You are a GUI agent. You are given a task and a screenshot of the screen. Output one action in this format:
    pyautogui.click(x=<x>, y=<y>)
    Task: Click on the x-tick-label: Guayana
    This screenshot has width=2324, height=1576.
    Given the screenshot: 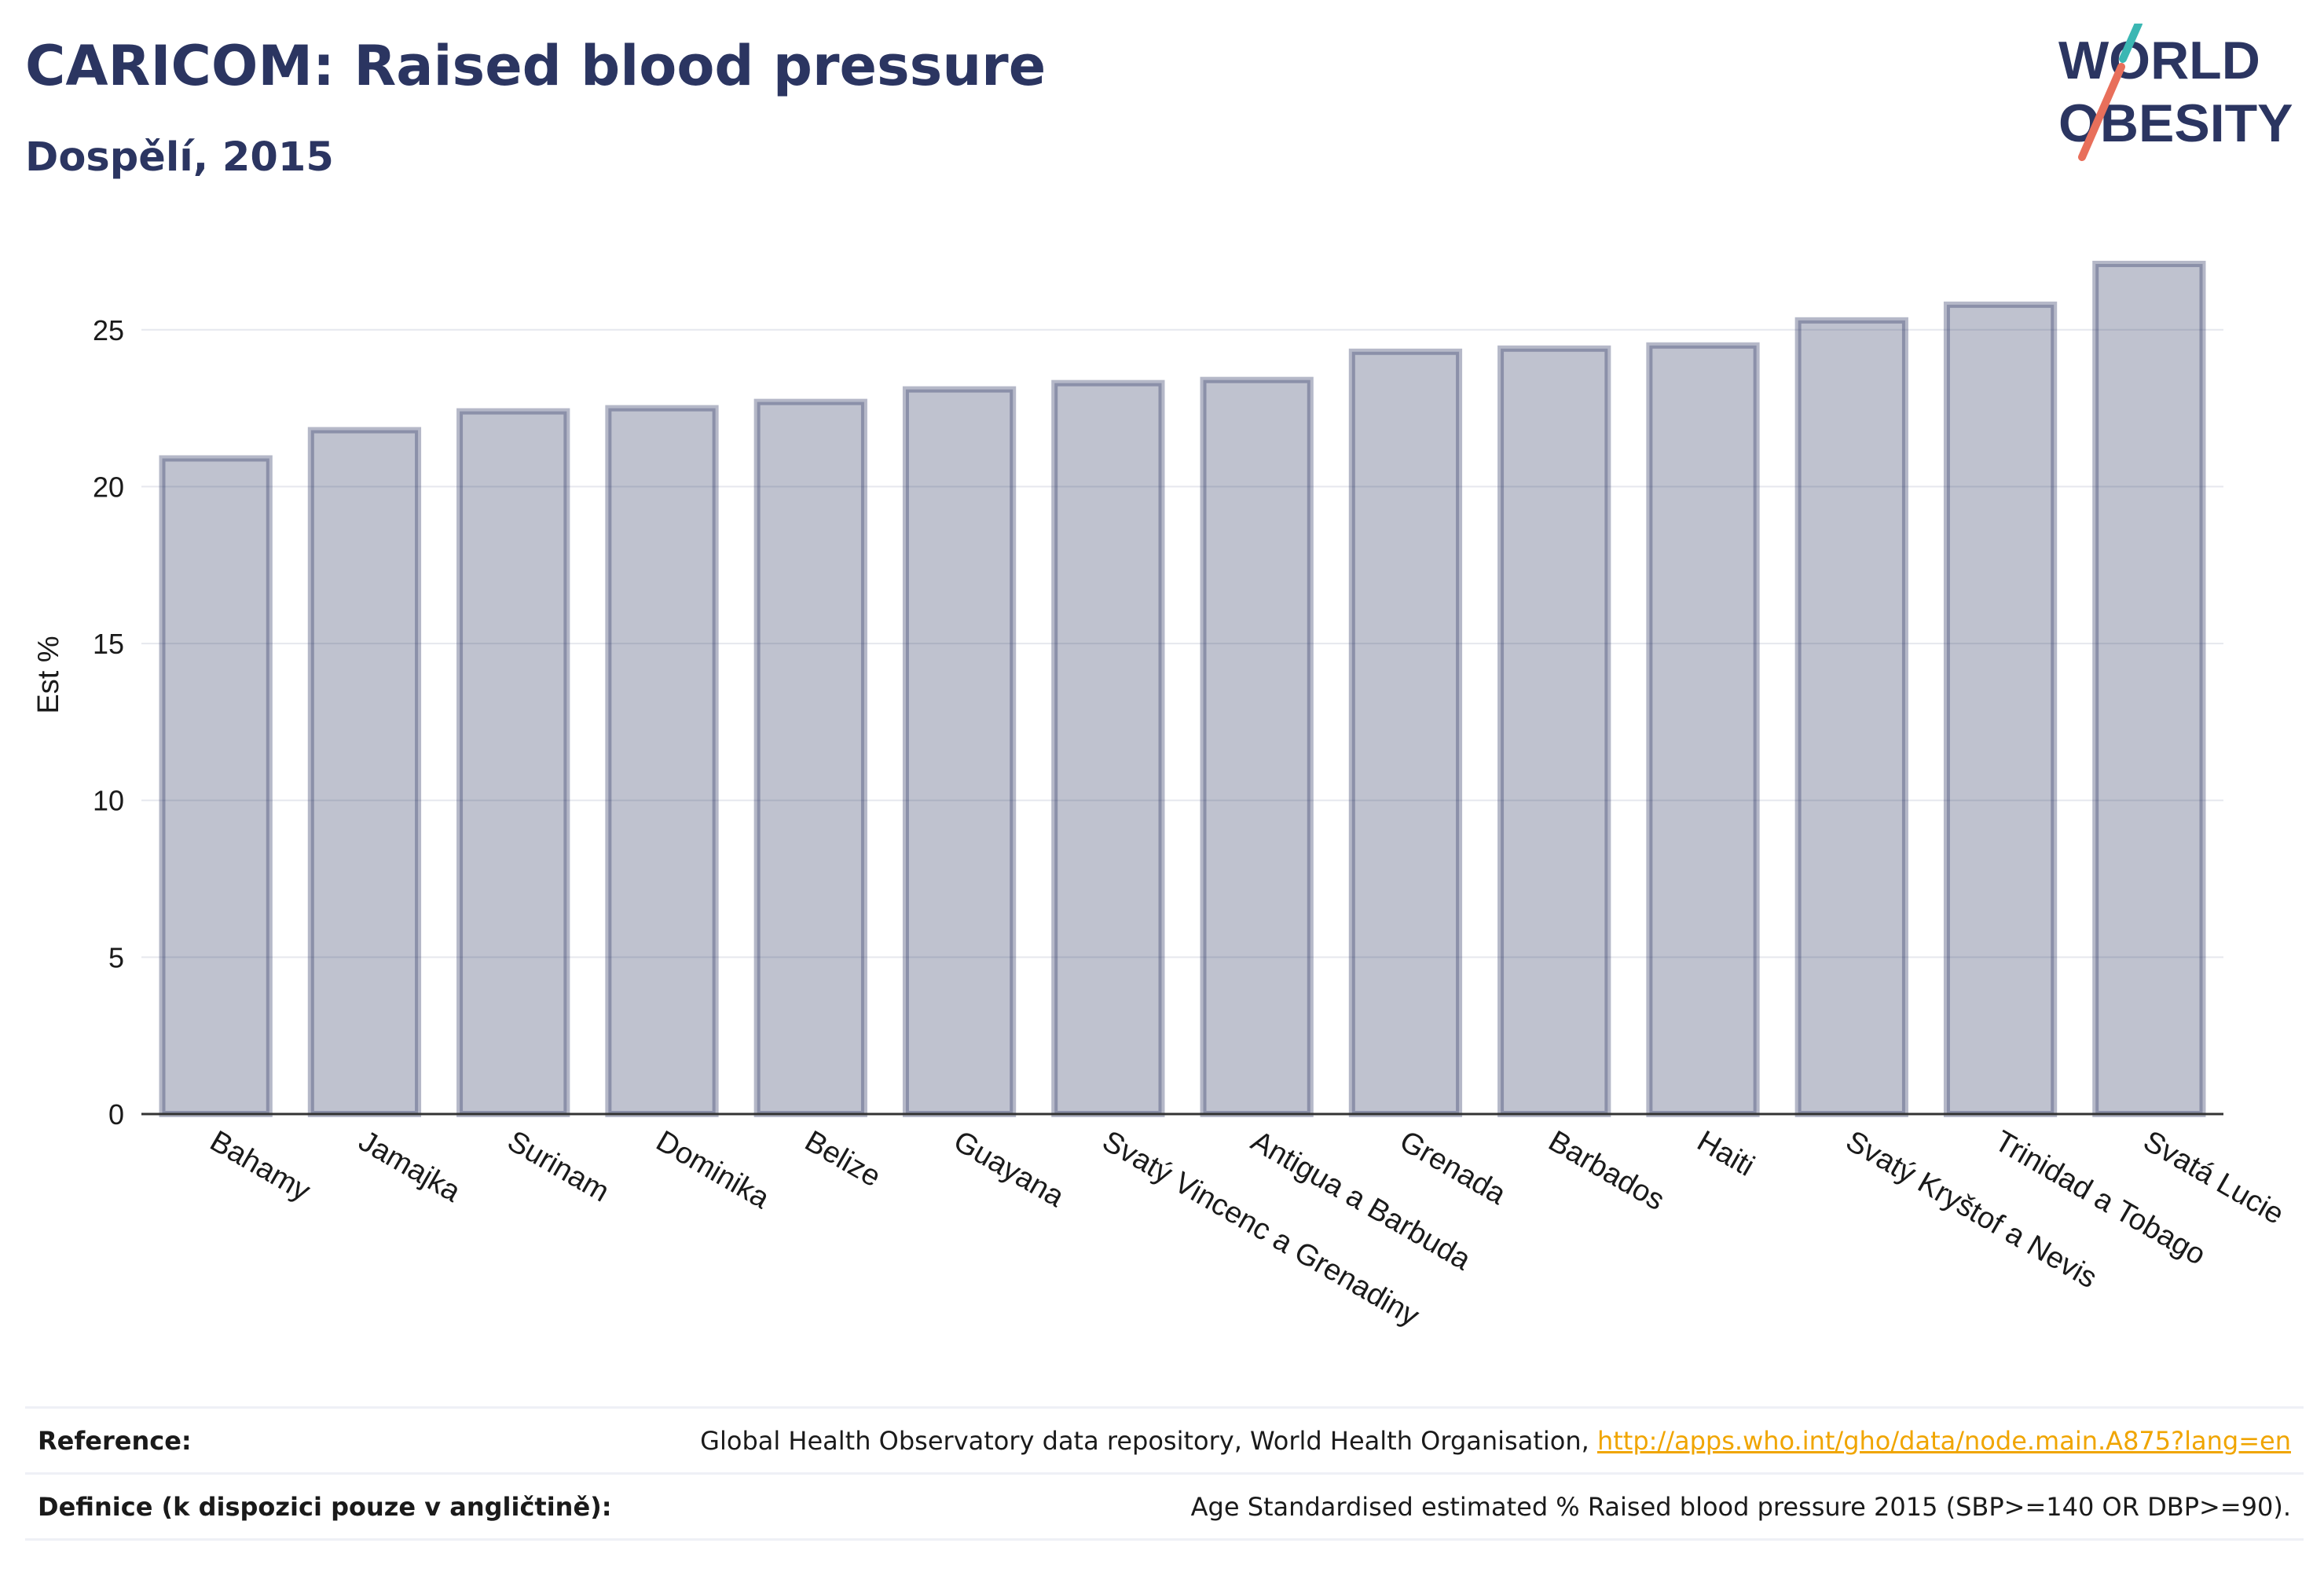 What is the action you would take?
    pyautogui.click(x=1009, y=1169)
    